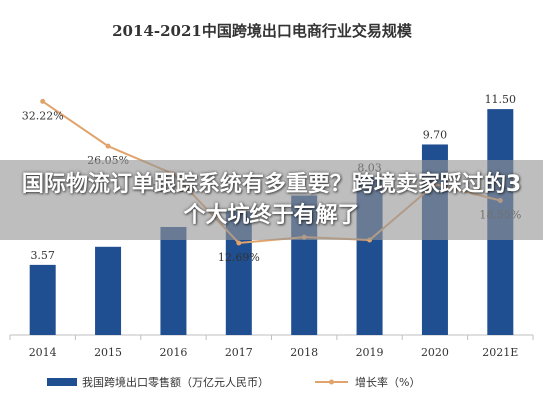 This screenshot has width=543, height=408. What do you see at coordinates (274, 352) in the screenshot?
I see `x-axis-ticks: 2014 2015 2016 2017 2018 2019 2020 2021E` at bounding box center [274, 352].